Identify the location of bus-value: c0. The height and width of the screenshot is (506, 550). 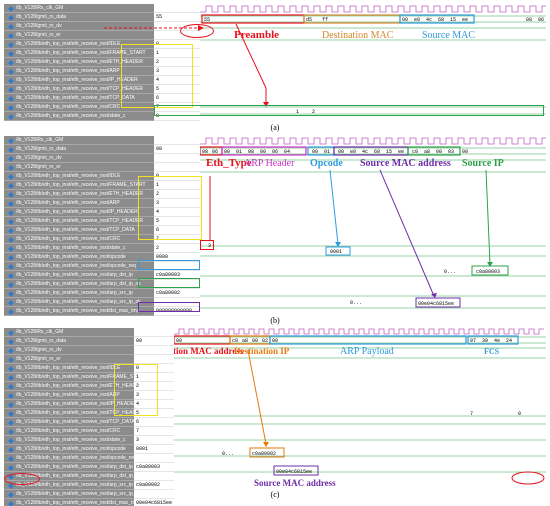
(415, 152).